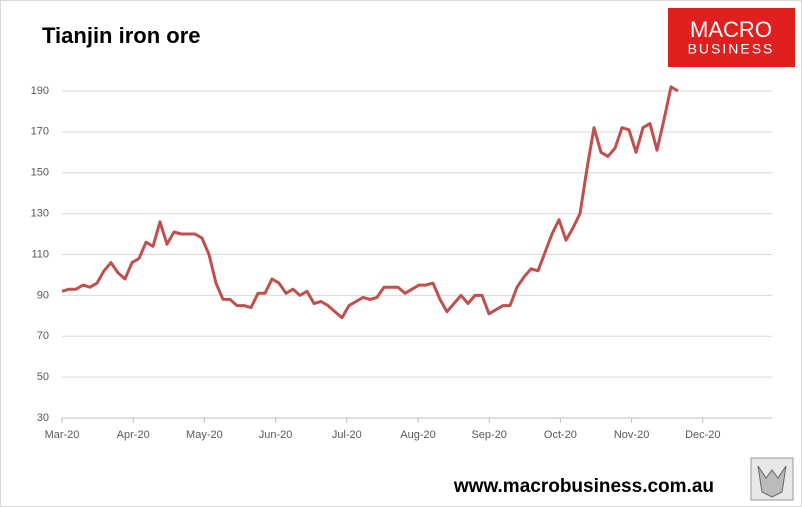  What do you see at coordinates (631, 435) in the screenshot?
I see `x-tick-label: Nov-20` at bounding box center [631, 435].